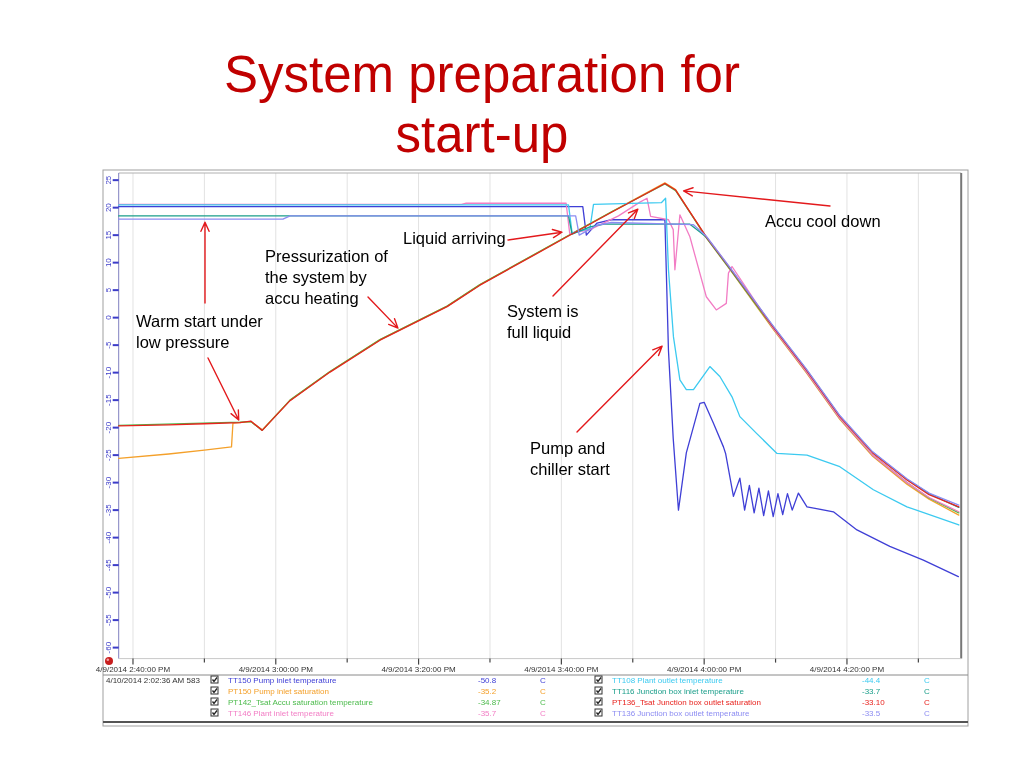  What do you see at coordinates (278, 691) in the screenshot?
I see `text: PT150 Pump inlet saturation` at bounding box center [278, 691].